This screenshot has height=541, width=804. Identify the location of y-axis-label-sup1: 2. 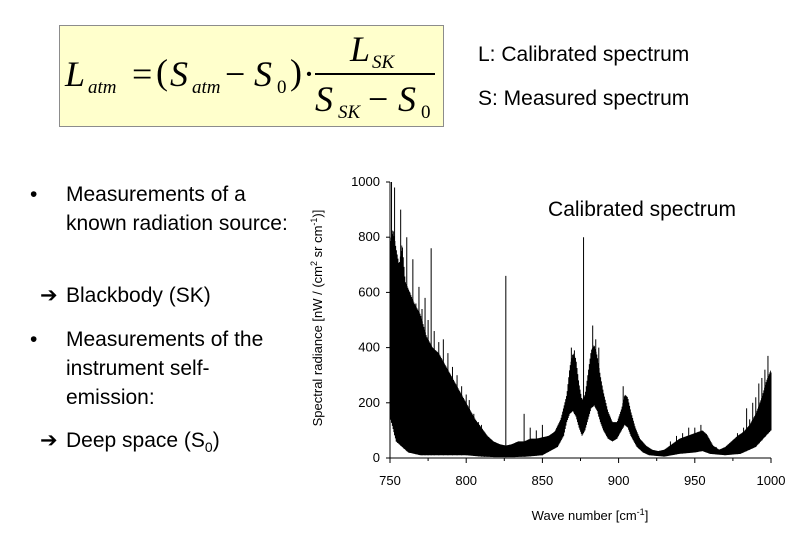
(314, 263).